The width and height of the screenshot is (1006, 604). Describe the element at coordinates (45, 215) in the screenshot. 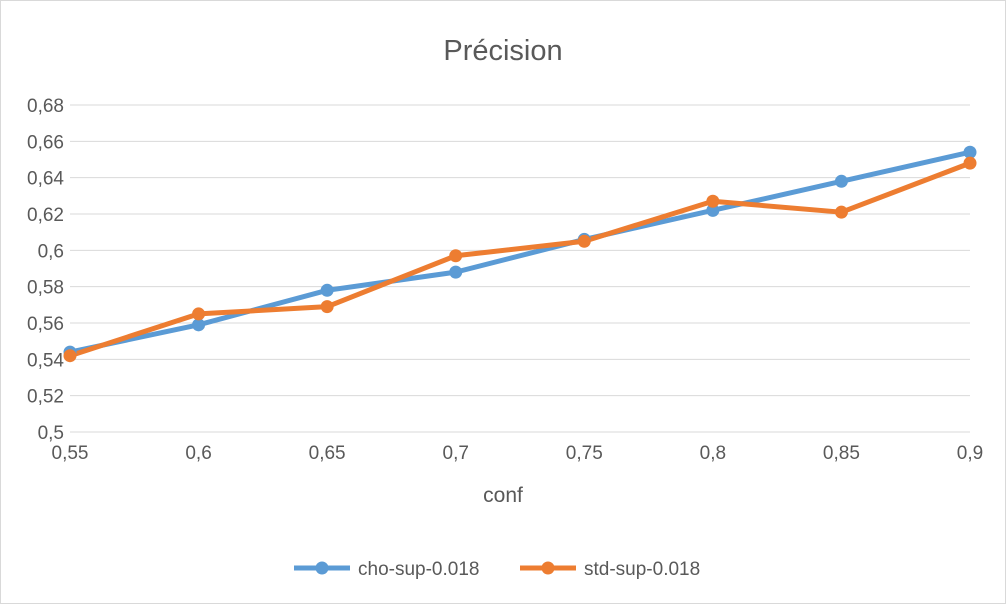

I see `y-tick-label: 0,62` at that location.